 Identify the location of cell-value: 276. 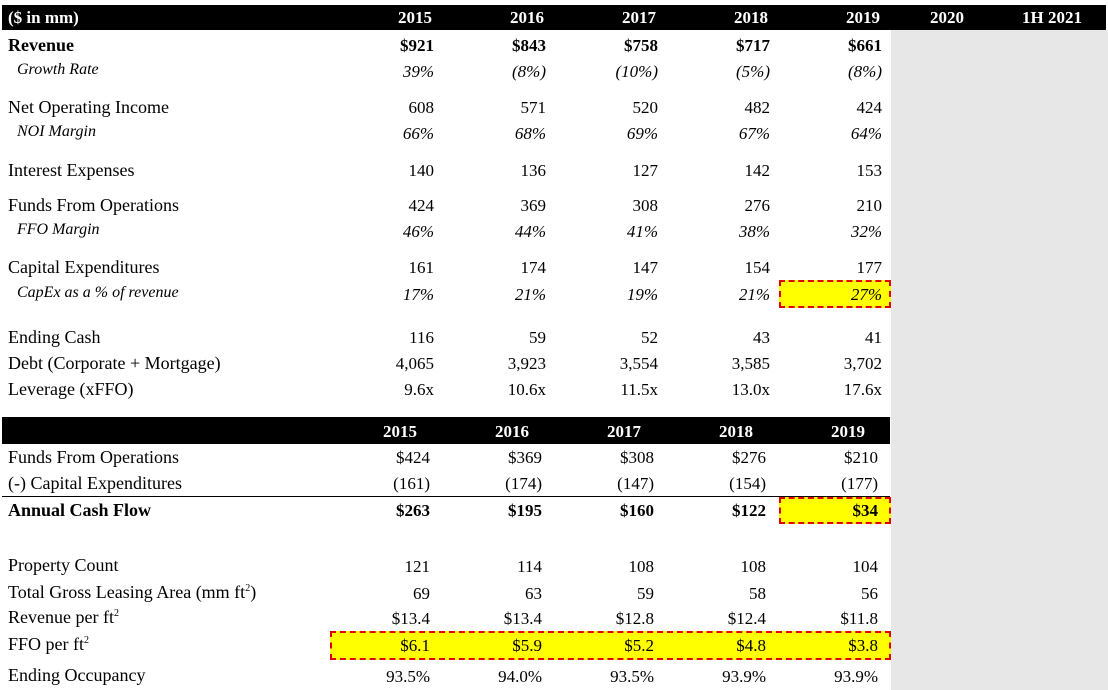
(757, 205).